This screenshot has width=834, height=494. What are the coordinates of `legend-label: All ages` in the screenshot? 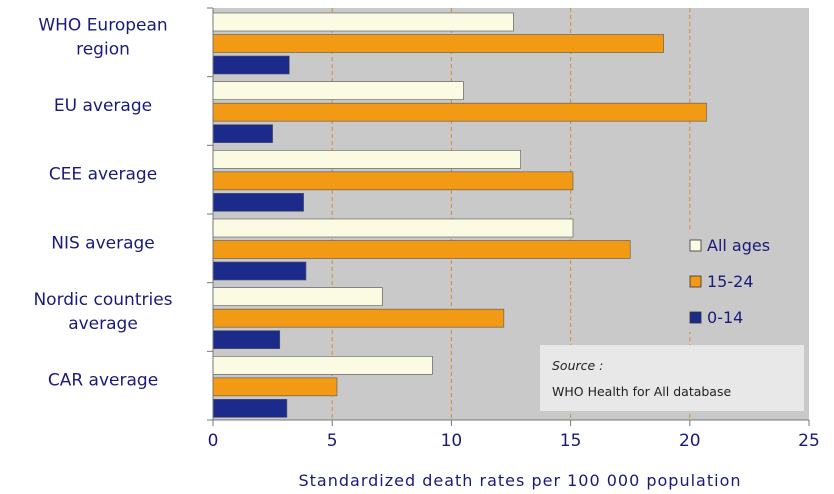 It's located at (738, 245).